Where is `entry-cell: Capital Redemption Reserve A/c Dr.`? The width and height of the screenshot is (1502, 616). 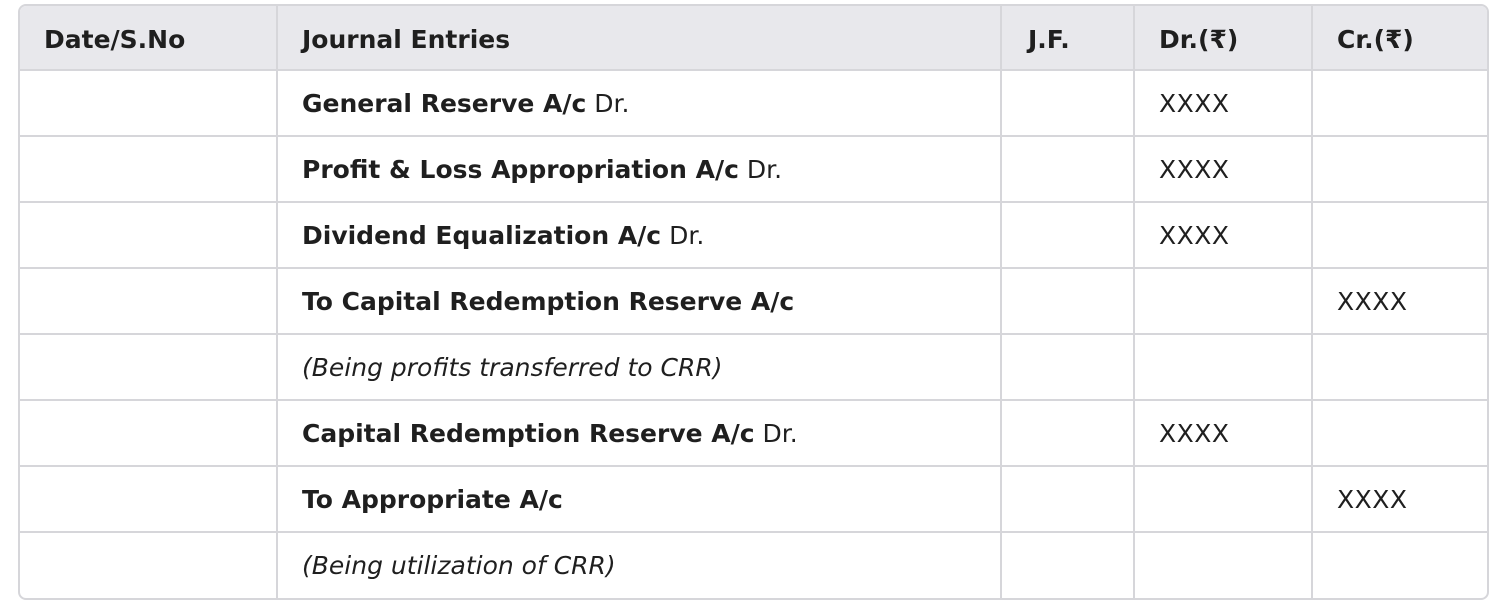 entry-cell: Capital Redemption Reserve A/c Dr. is located at coordinates (639, 433).